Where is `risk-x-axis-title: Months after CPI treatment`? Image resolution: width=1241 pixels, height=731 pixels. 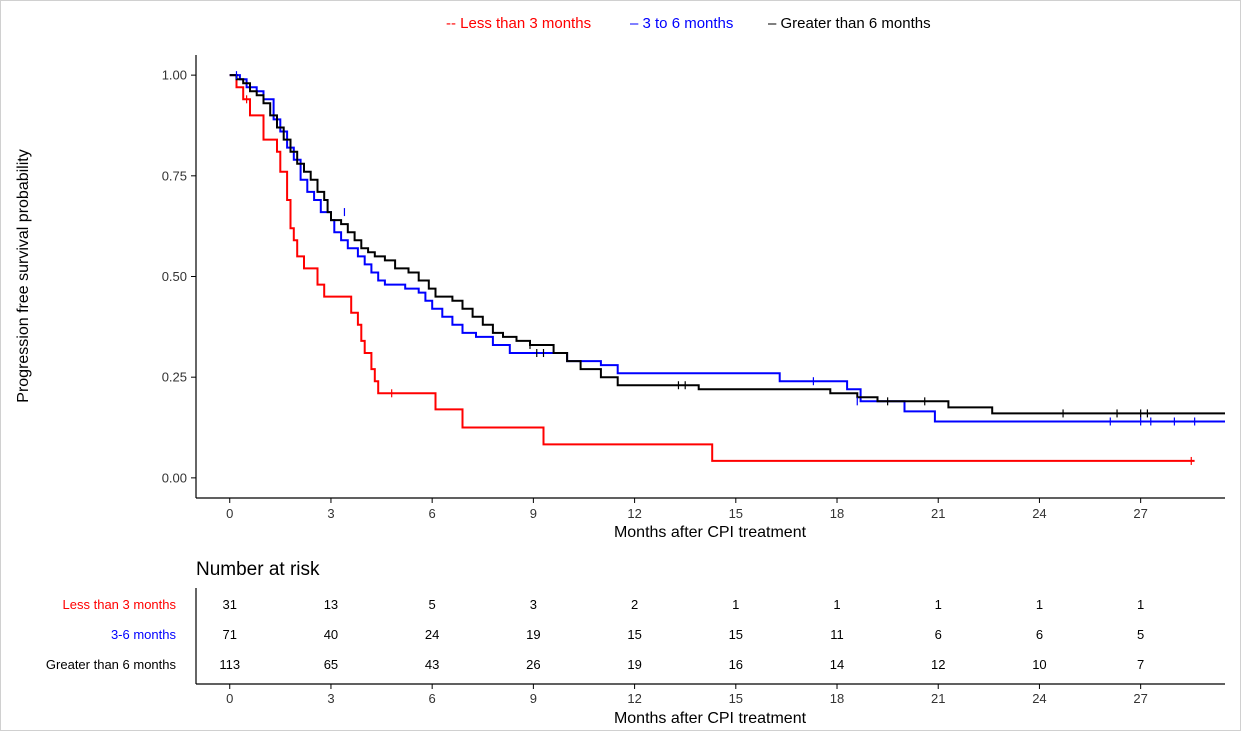 risk-x-axis-title: Months after CPI treatment is located at coordinates (710, 718).